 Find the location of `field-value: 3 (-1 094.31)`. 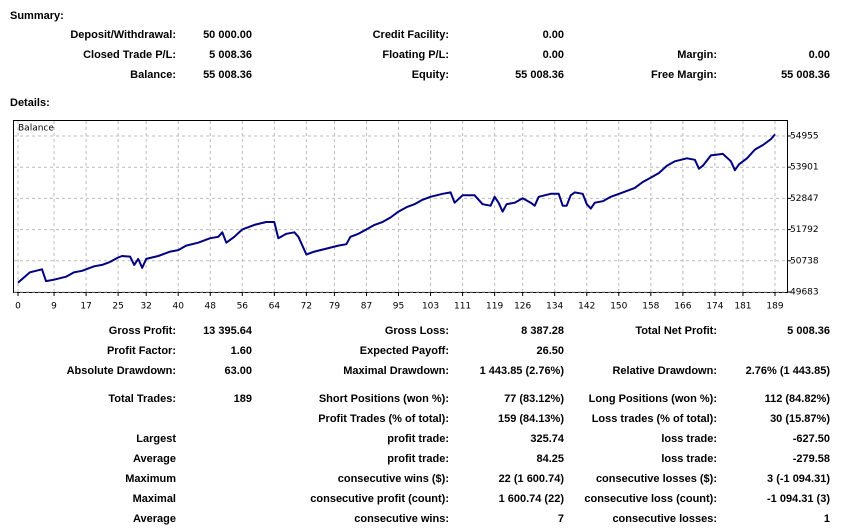

field-value: 3 (-1 094.31) is located at coordinates (798, 479).